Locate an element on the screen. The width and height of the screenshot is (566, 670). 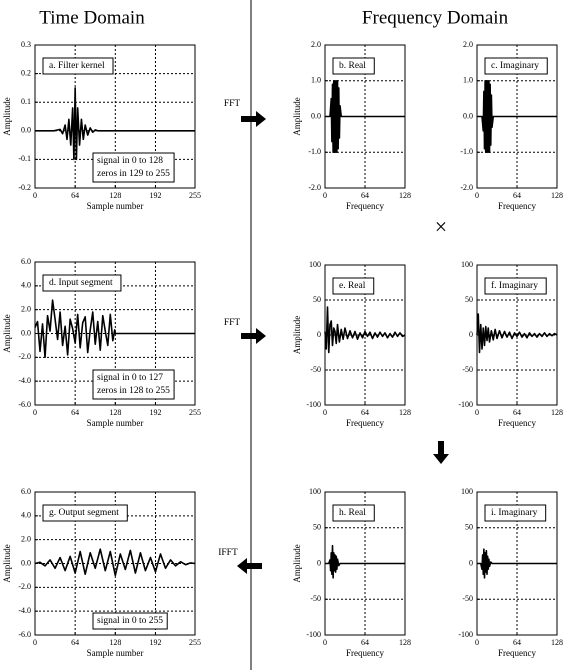
panel-label: e. Real is located at coordinates (352, 286).